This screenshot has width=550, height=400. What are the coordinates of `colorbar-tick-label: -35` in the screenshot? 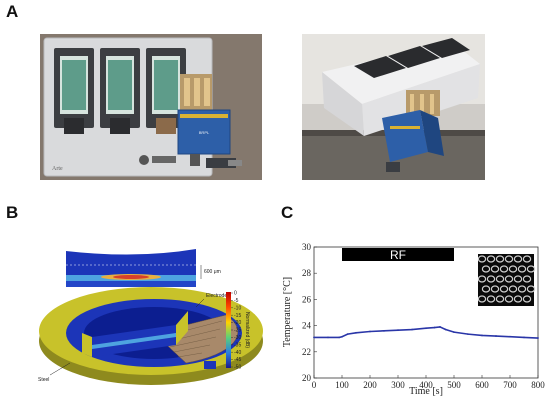 It's located at (237, 345).